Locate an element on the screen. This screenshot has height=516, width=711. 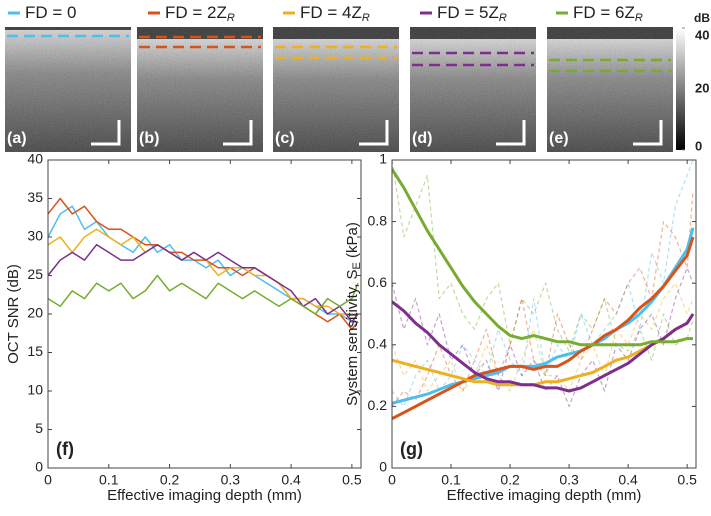
colorbar is located at coordinates (680, 89).